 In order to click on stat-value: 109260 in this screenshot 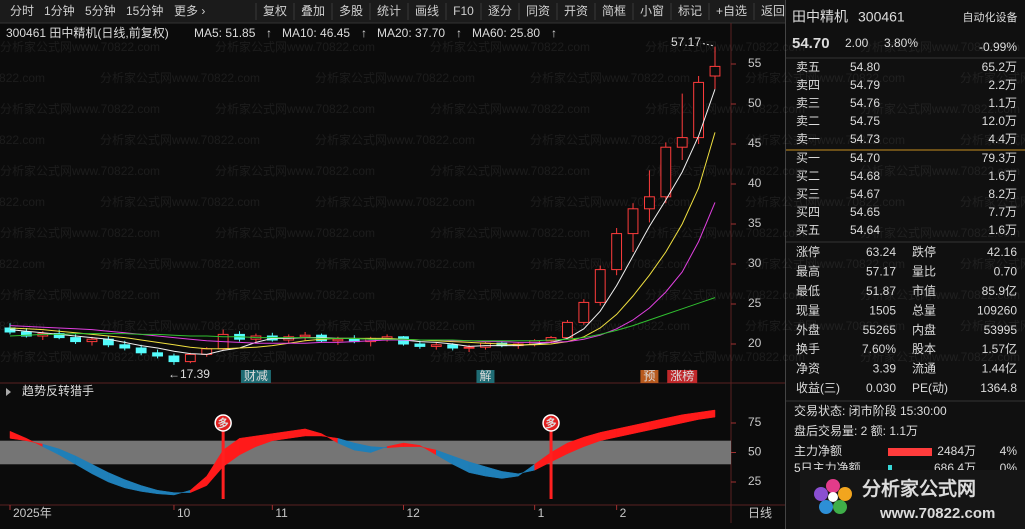, I will do `click(997, 310)`.